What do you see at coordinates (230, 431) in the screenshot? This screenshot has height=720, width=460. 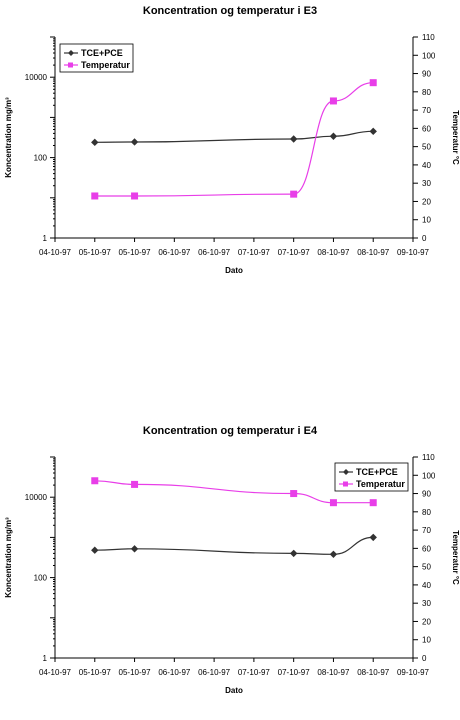 I see `chart-title: Koncentration og temperatur i E4` at bounding box center [230, 431].